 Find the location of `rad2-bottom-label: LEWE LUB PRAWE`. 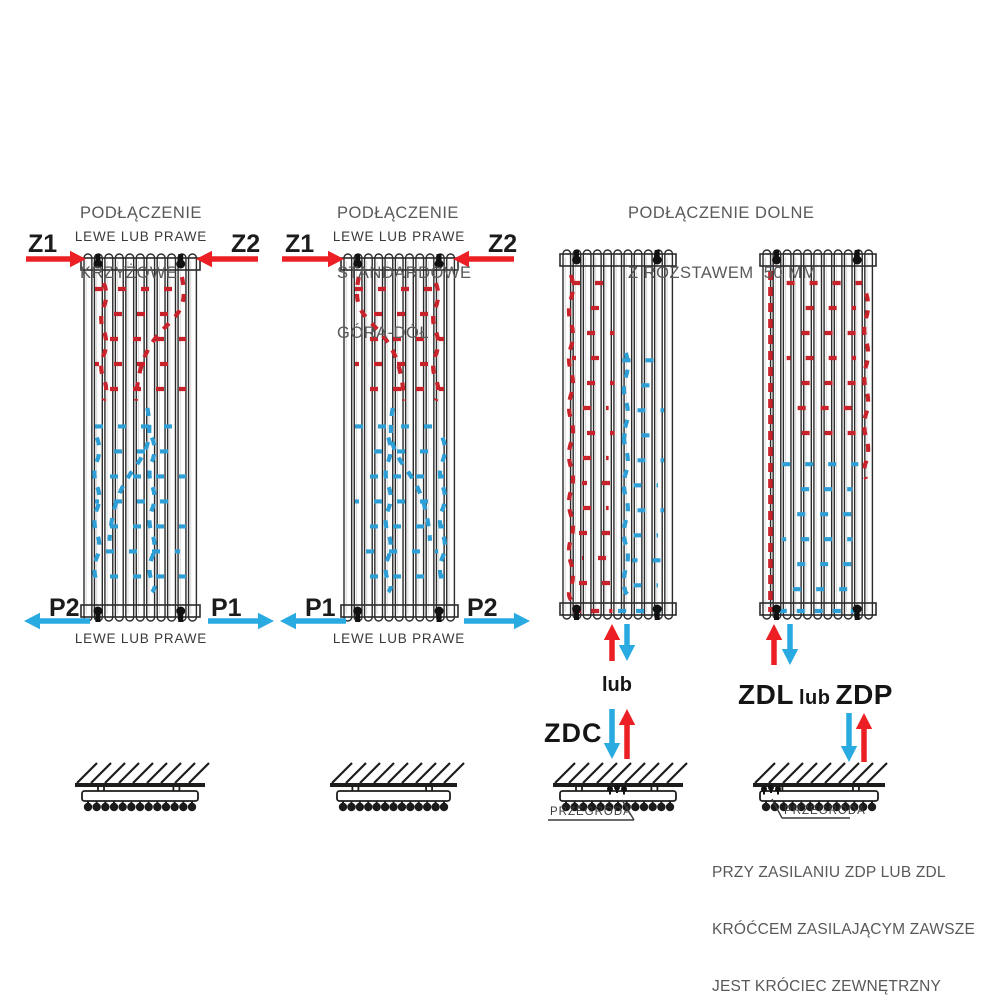

rad2-bottom-label: LEWE LUB PRAWE is located at coordinates (399, 638).